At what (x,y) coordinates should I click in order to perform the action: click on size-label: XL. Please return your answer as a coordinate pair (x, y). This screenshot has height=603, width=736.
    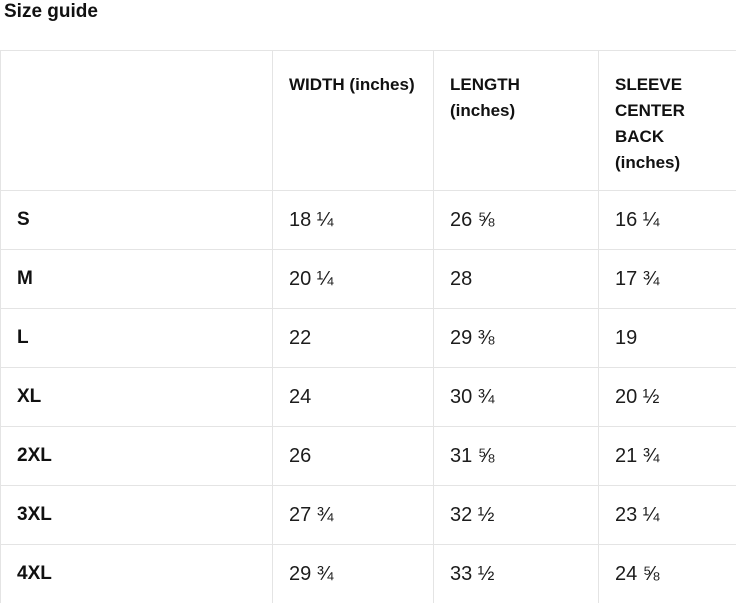
    Looking at the image, I should click on (136, 397).